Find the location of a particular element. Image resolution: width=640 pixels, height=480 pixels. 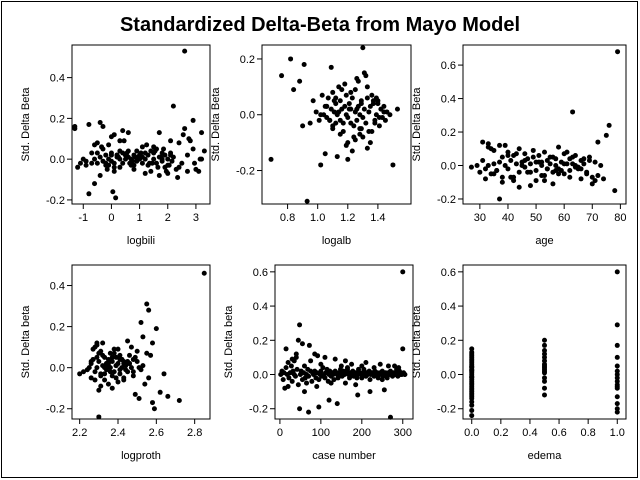

y-axis-label: Std. Delta Beta is located at coordinates (417, 124).